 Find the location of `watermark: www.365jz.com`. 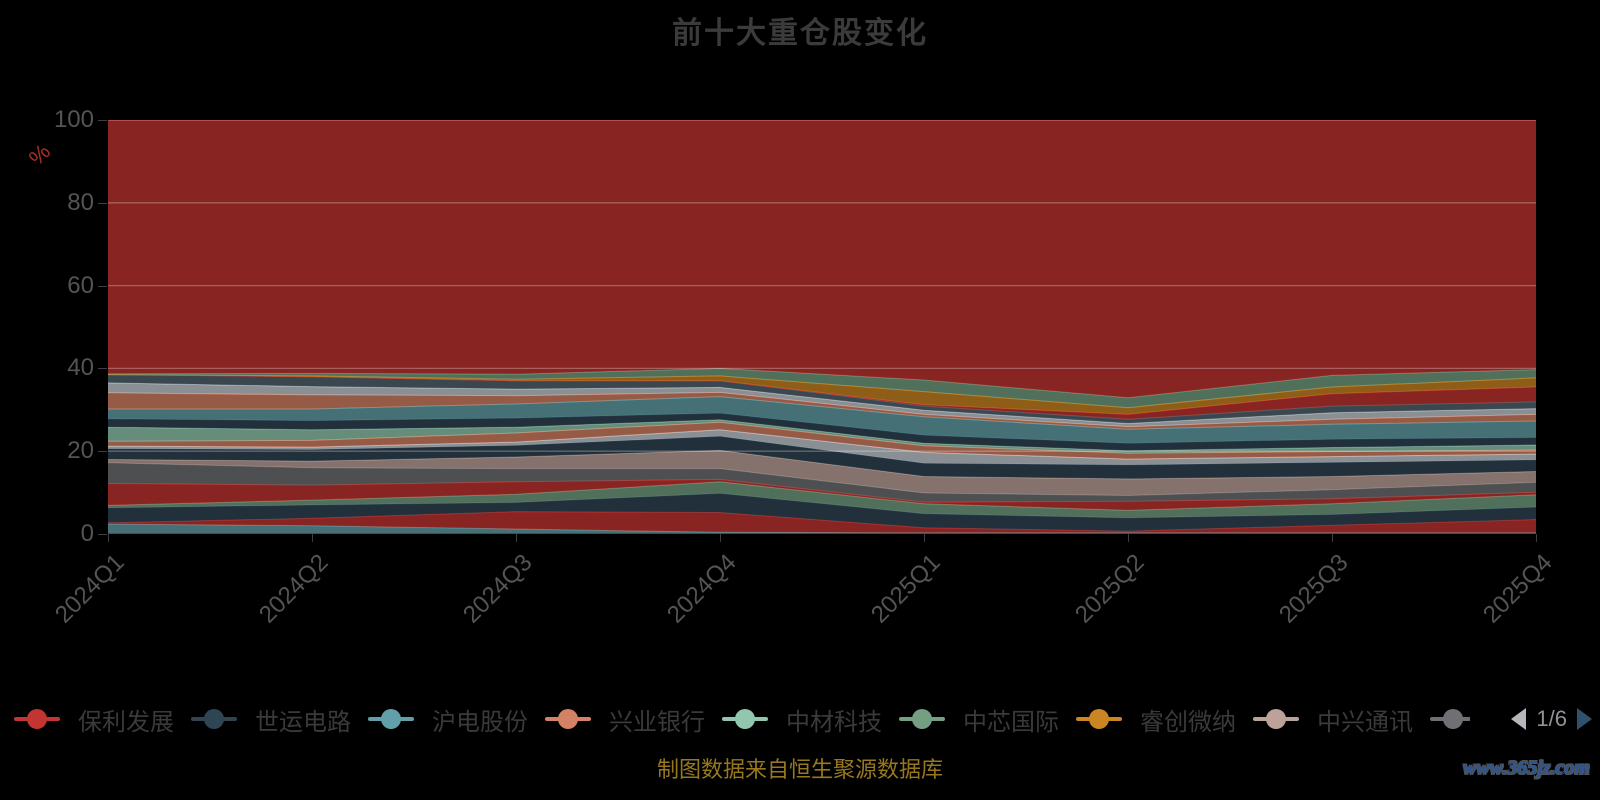

watermark: www.365jz.com is located at coordinates (1526, 768).